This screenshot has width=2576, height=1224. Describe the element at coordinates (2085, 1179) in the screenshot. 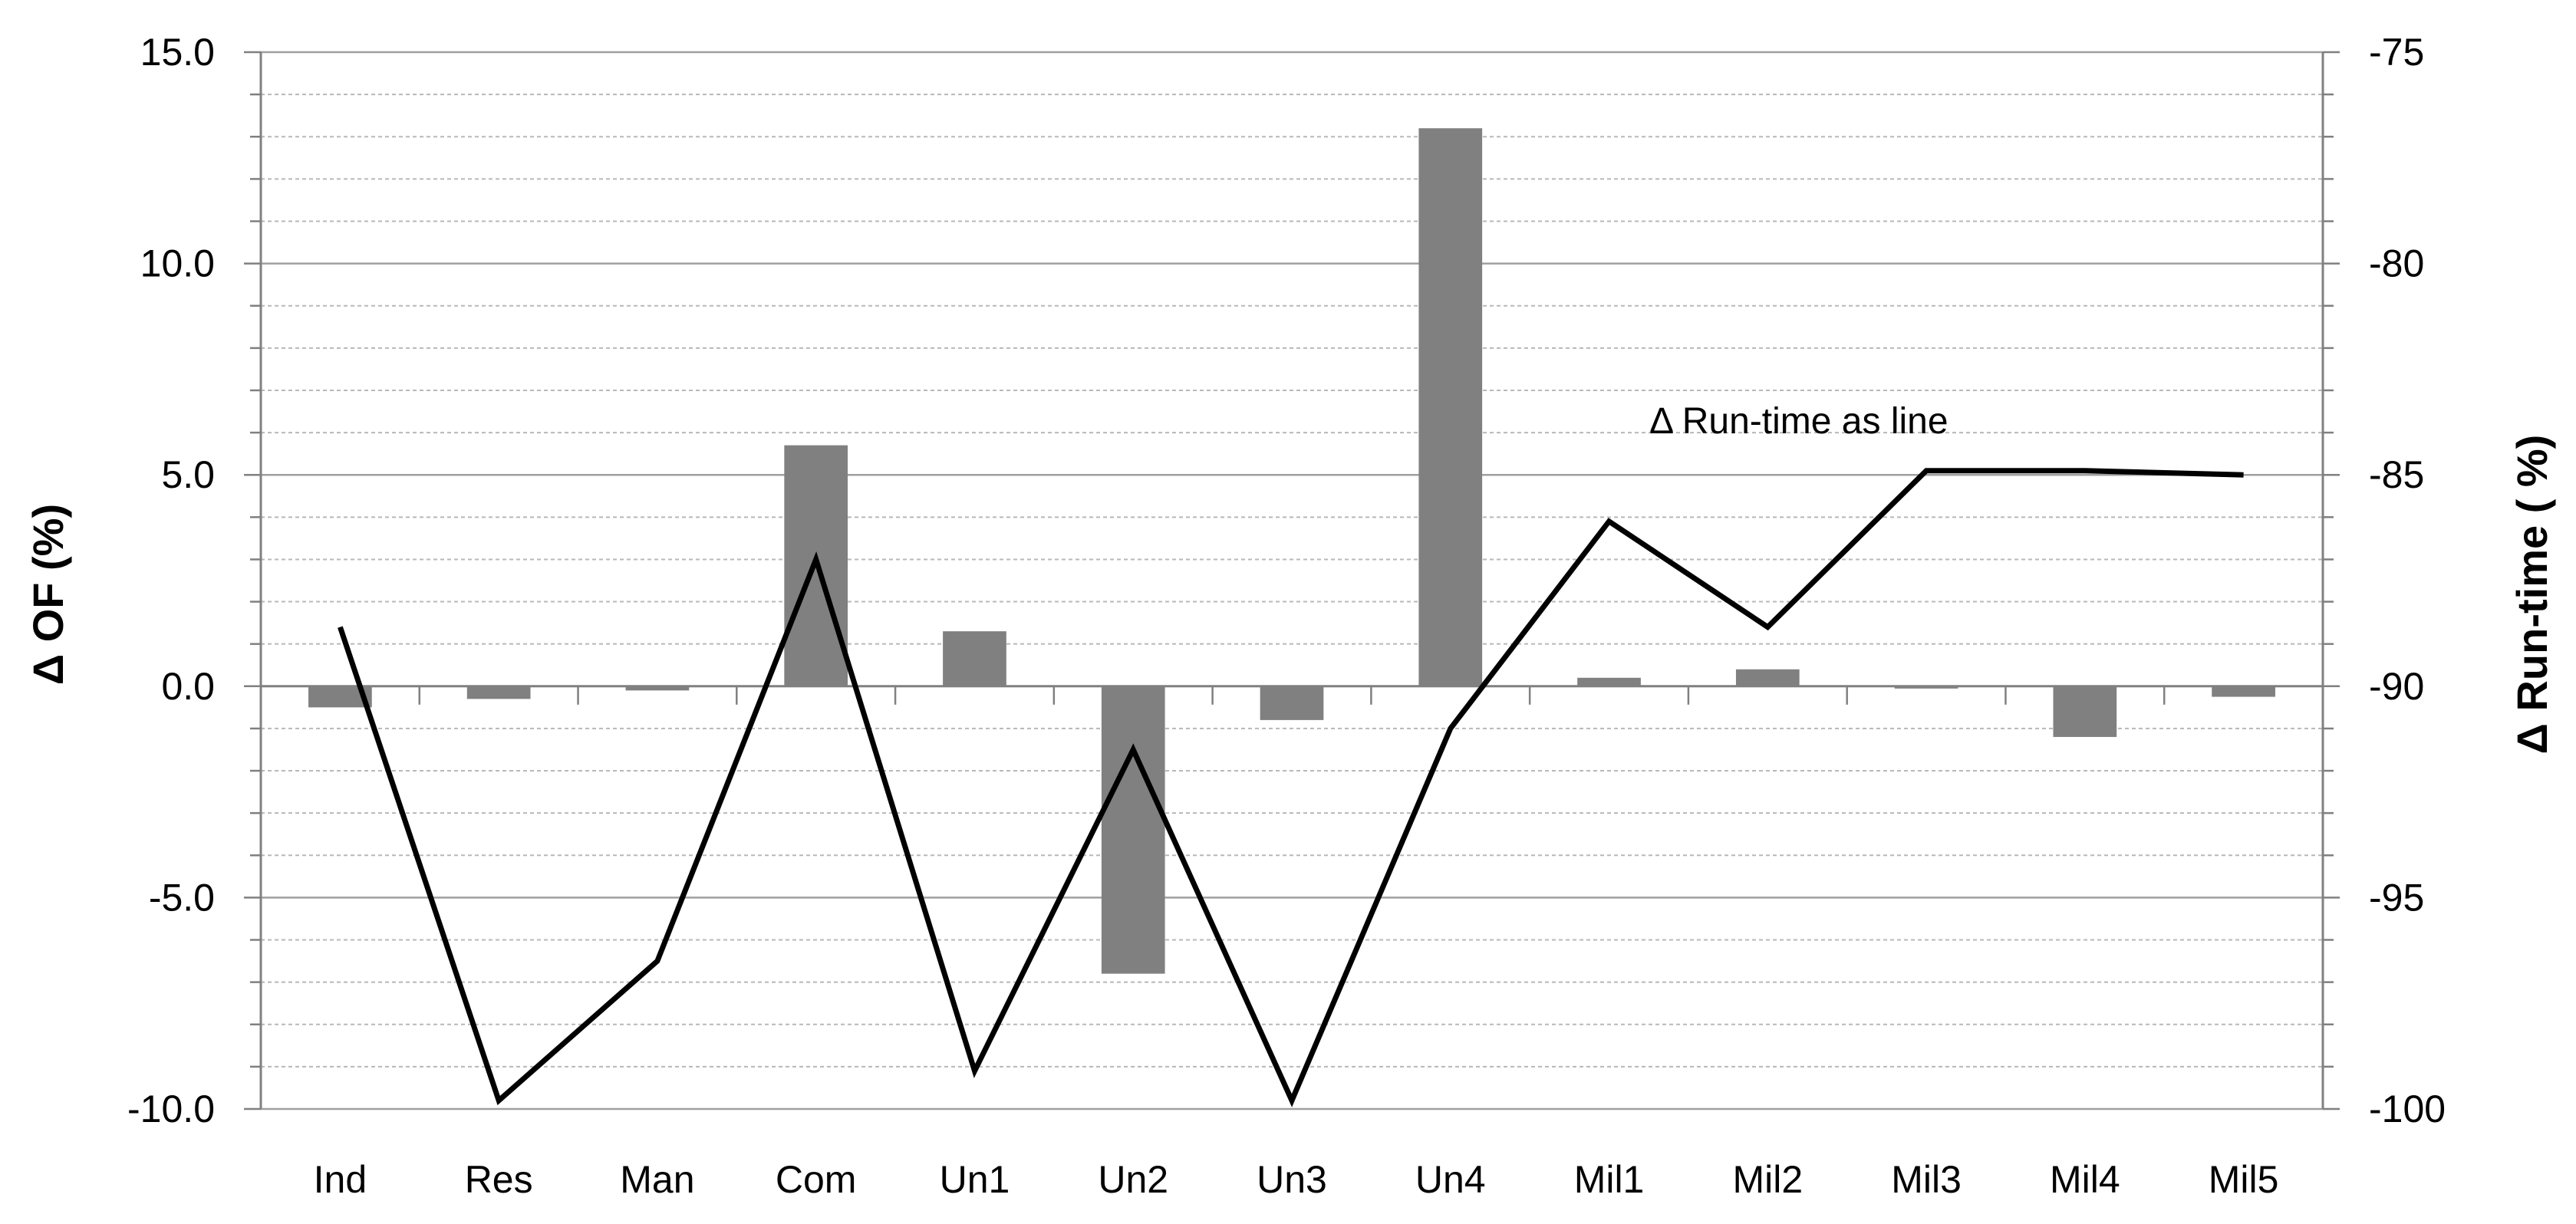

I see `x-tick-label-mil4: Mil4` at that location.